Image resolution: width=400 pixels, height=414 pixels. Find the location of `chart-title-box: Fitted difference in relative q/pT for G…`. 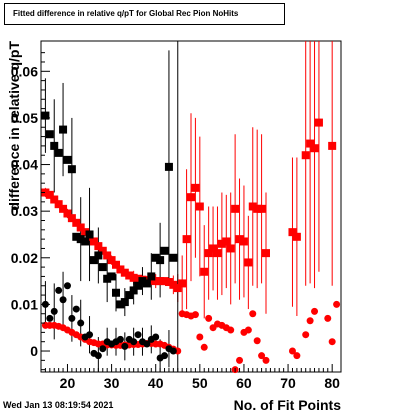

chart-title-box: Fitted difference in relative q/pT for G… is located at coordinates (144, 14).